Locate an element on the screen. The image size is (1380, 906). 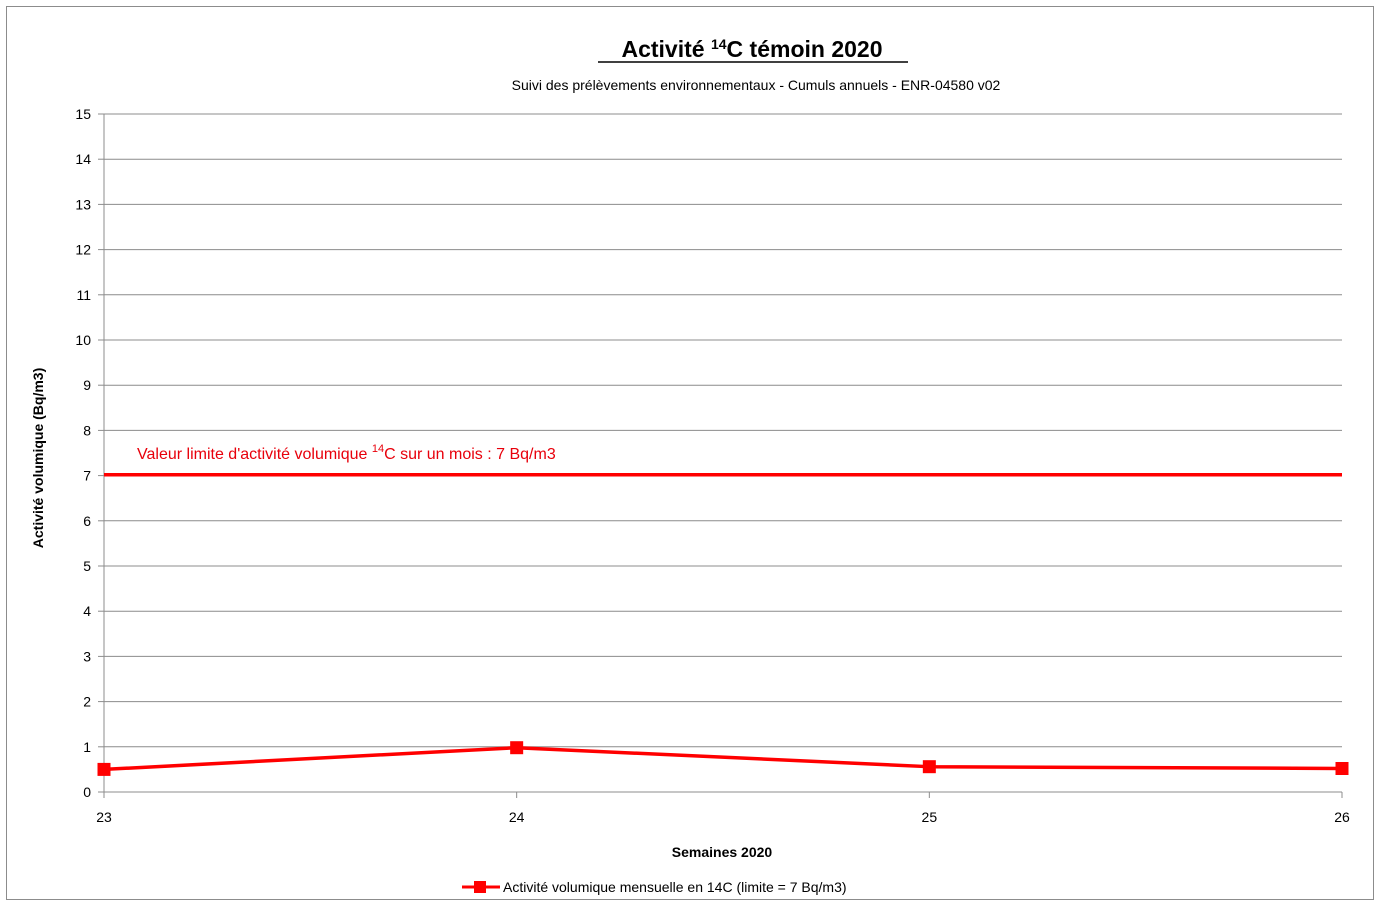
y-tick-label: 13 is located at coordinates (83, 204).